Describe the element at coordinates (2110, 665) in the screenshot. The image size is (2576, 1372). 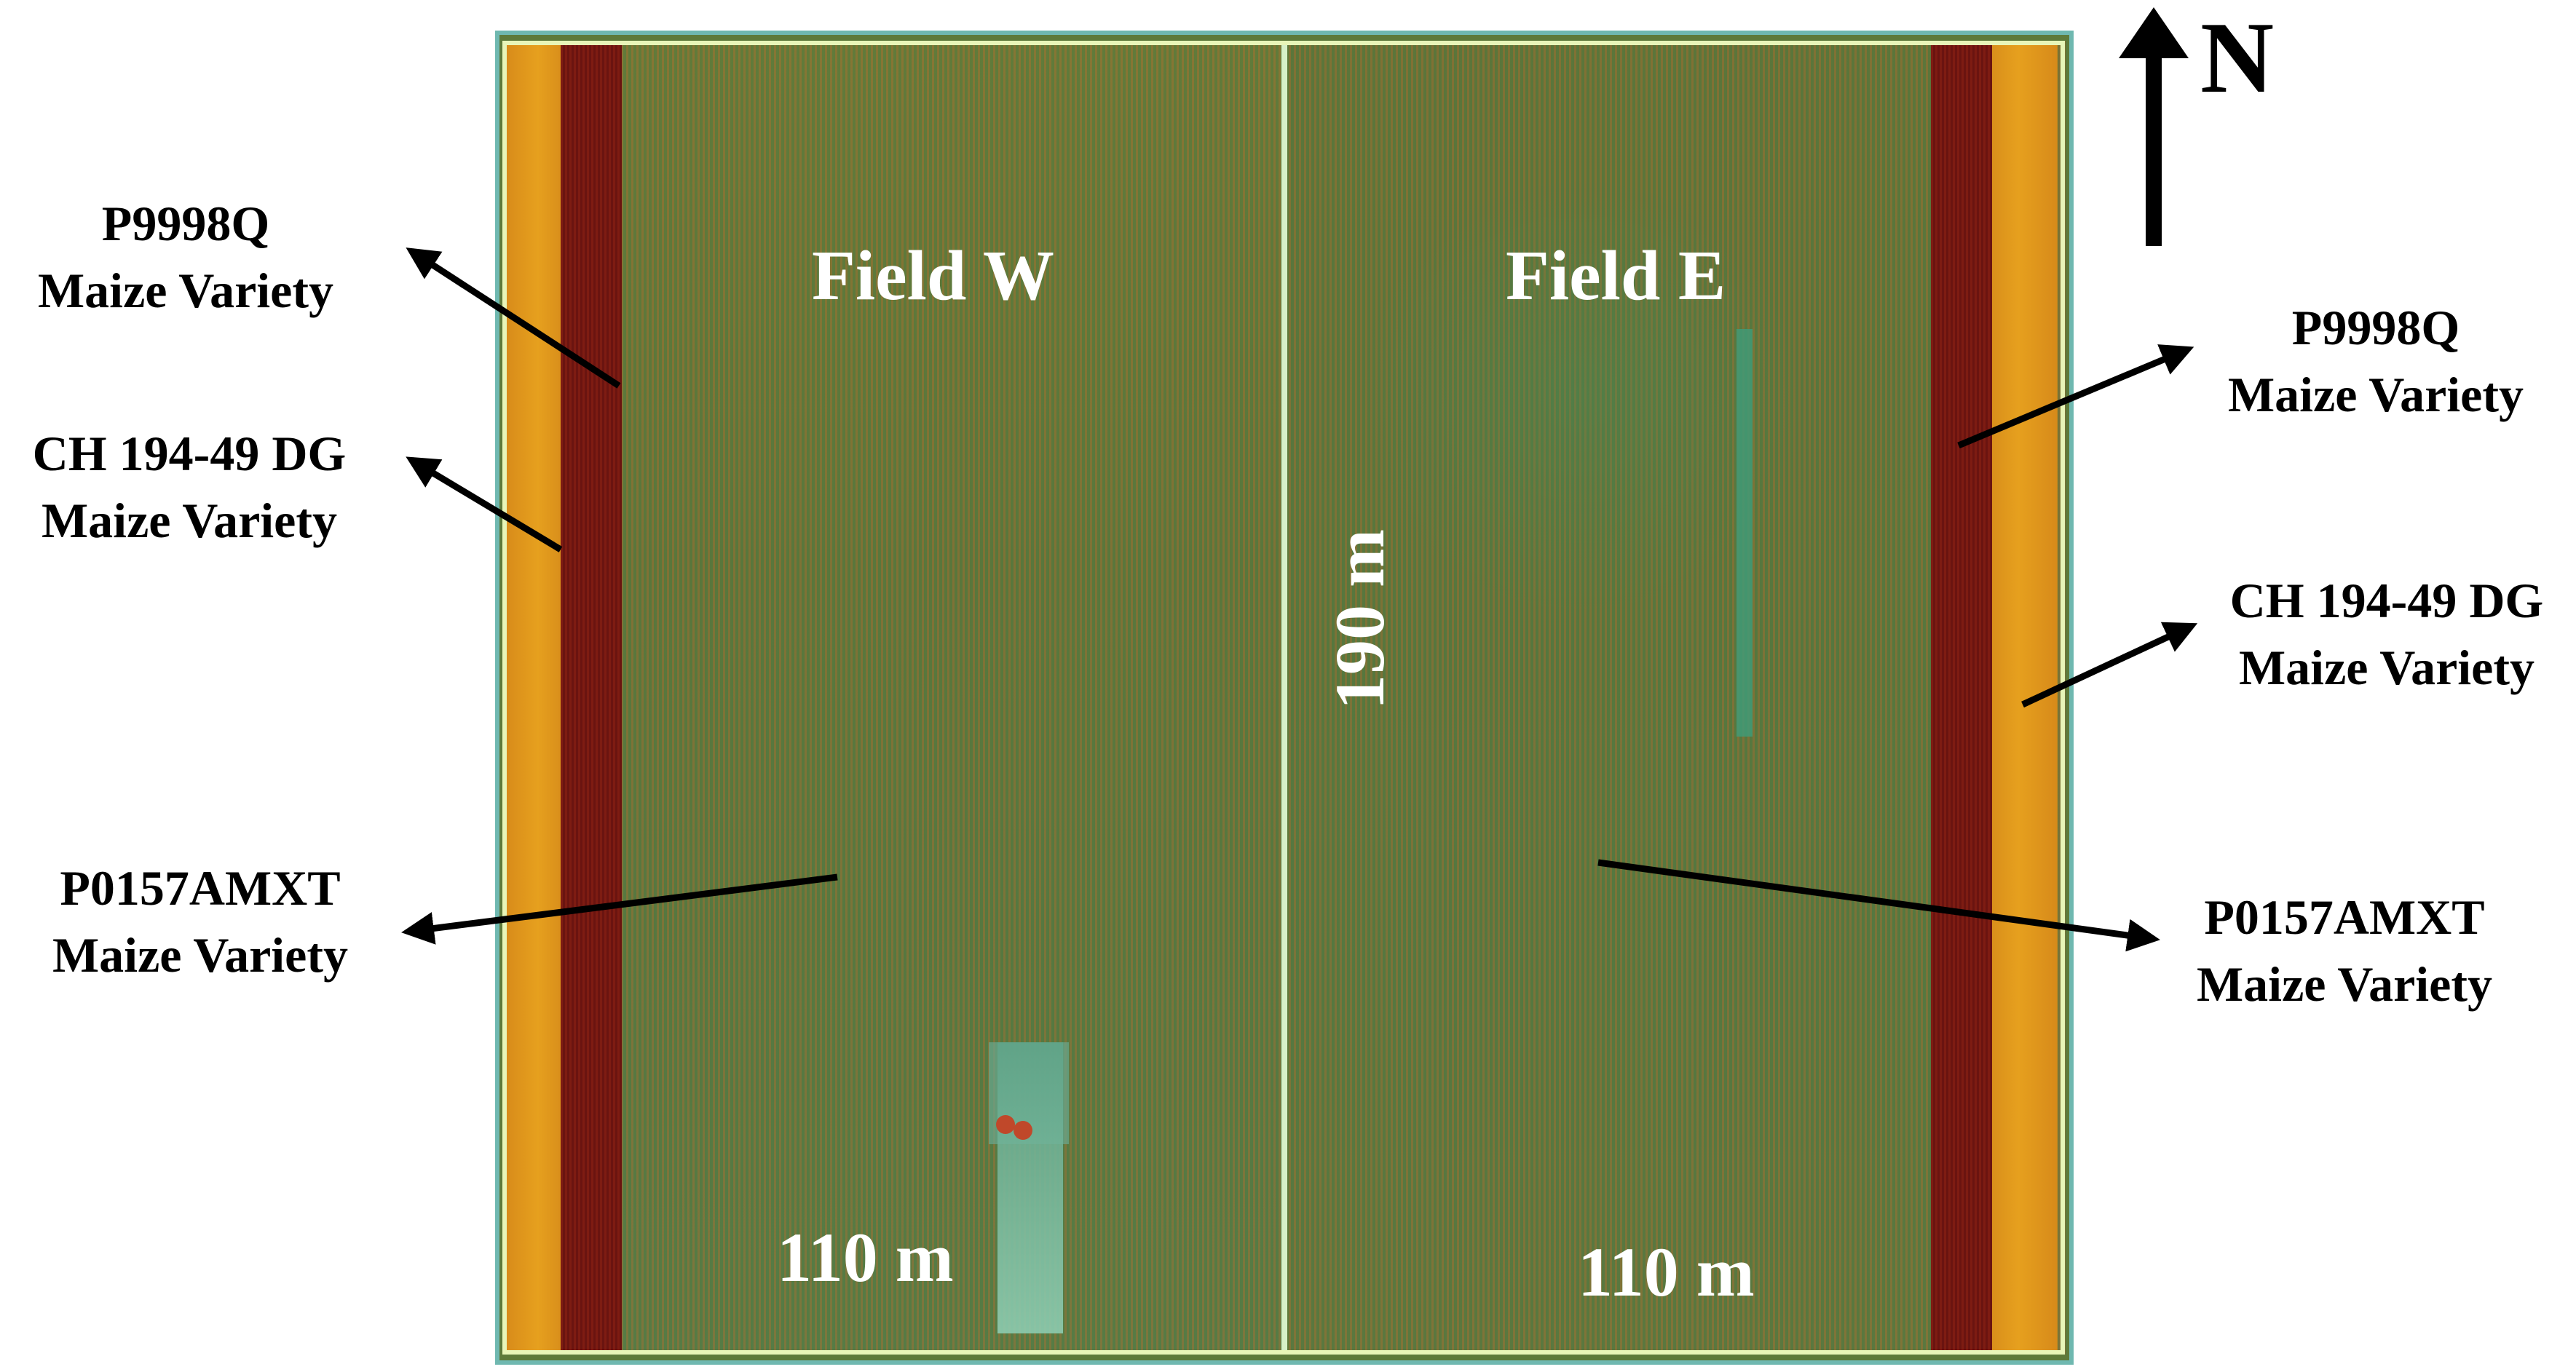
I see `arrow-right-ch19449dg` at that location.